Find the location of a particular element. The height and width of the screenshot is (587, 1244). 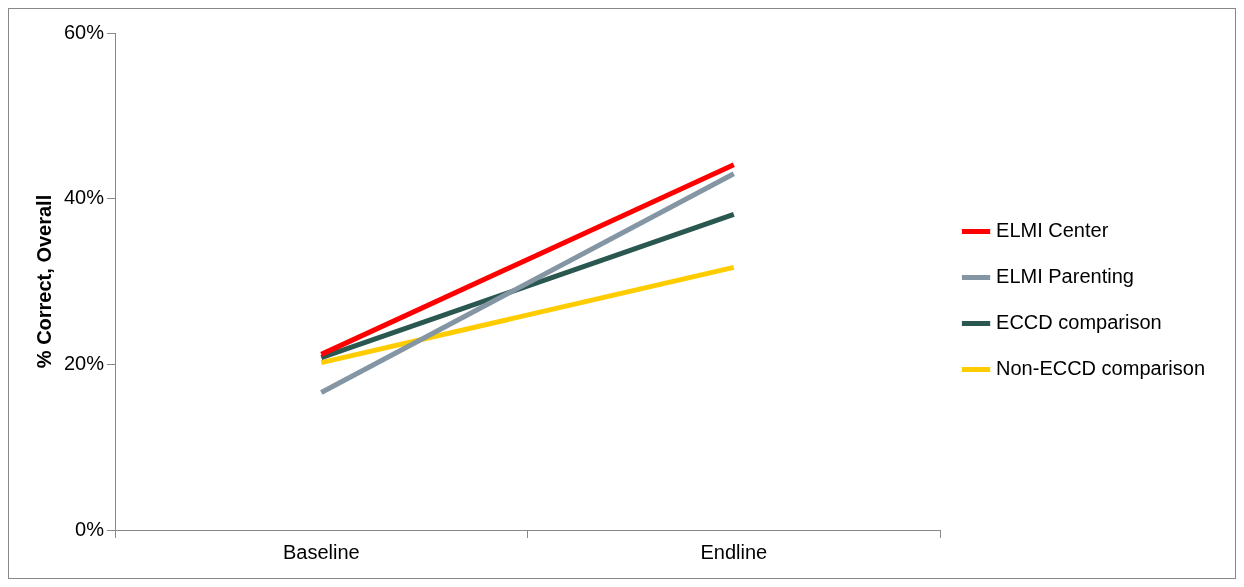

x-tick-label: Endline is located at coordinates (734, 551).